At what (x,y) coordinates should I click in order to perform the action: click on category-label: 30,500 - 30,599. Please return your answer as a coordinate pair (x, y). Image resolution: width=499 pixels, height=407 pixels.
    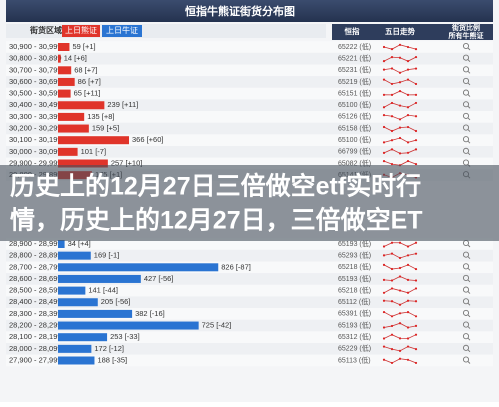
    Looking at the image, I should click on (35, 93).